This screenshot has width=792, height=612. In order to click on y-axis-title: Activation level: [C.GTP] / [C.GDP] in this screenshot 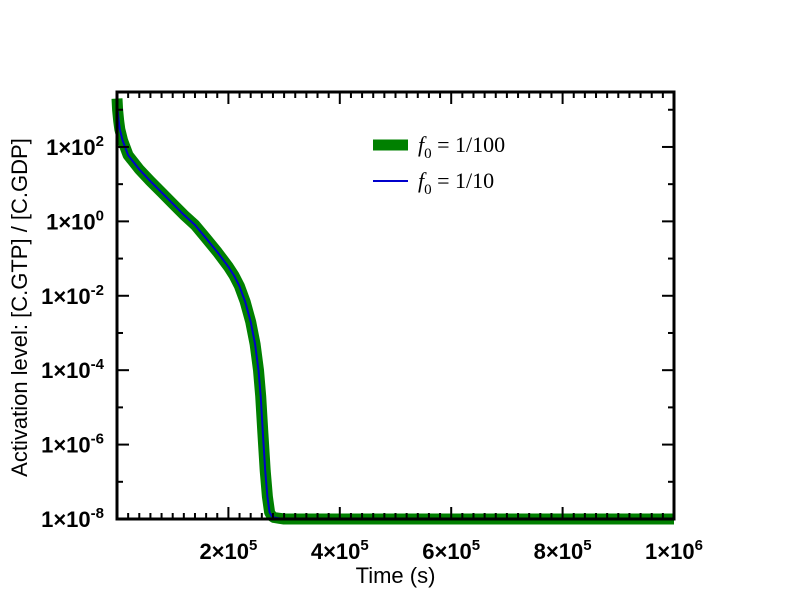, I will do `click(19, 307)`.